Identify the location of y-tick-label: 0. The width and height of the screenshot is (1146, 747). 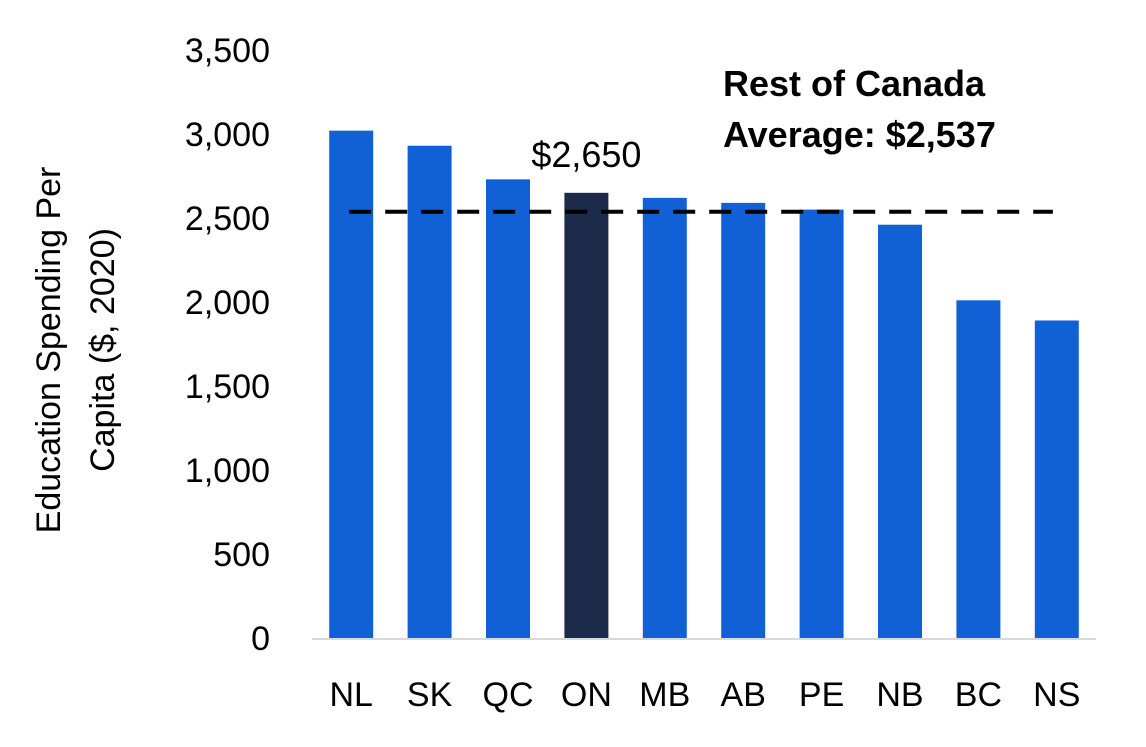
(260, 639).